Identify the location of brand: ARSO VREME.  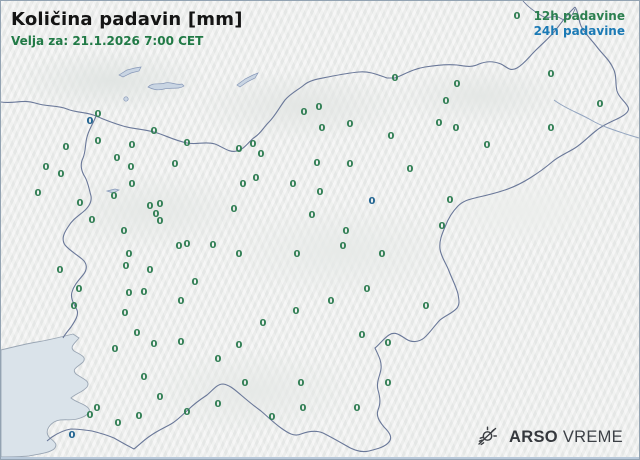
(549, 437).